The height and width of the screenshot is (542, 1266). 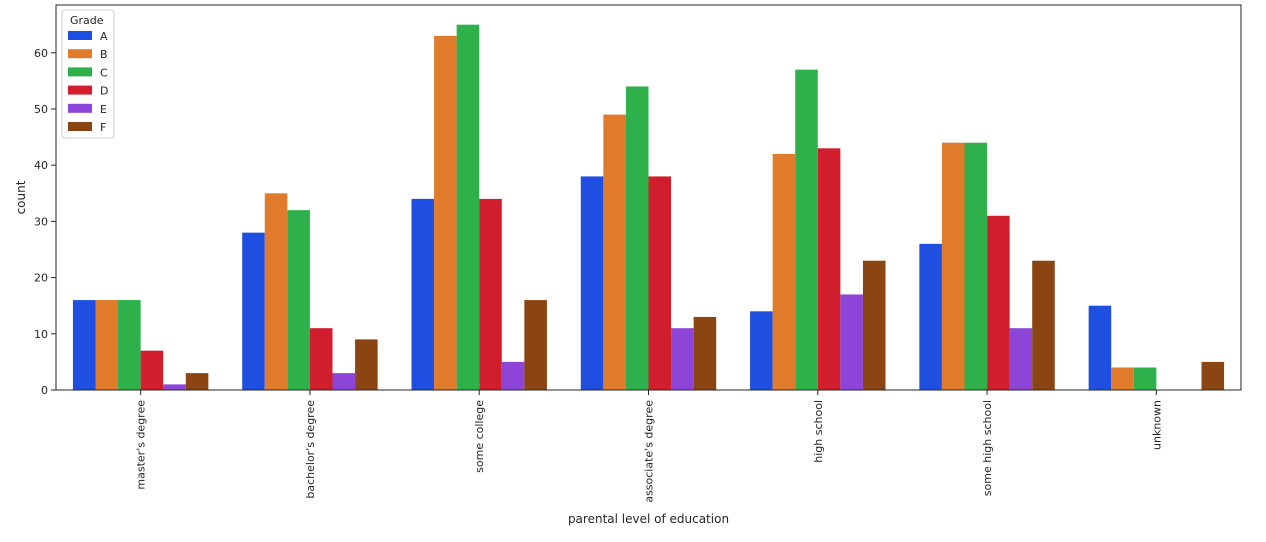 I want to click on legend-label-c: C, so click(x=104, y=72).